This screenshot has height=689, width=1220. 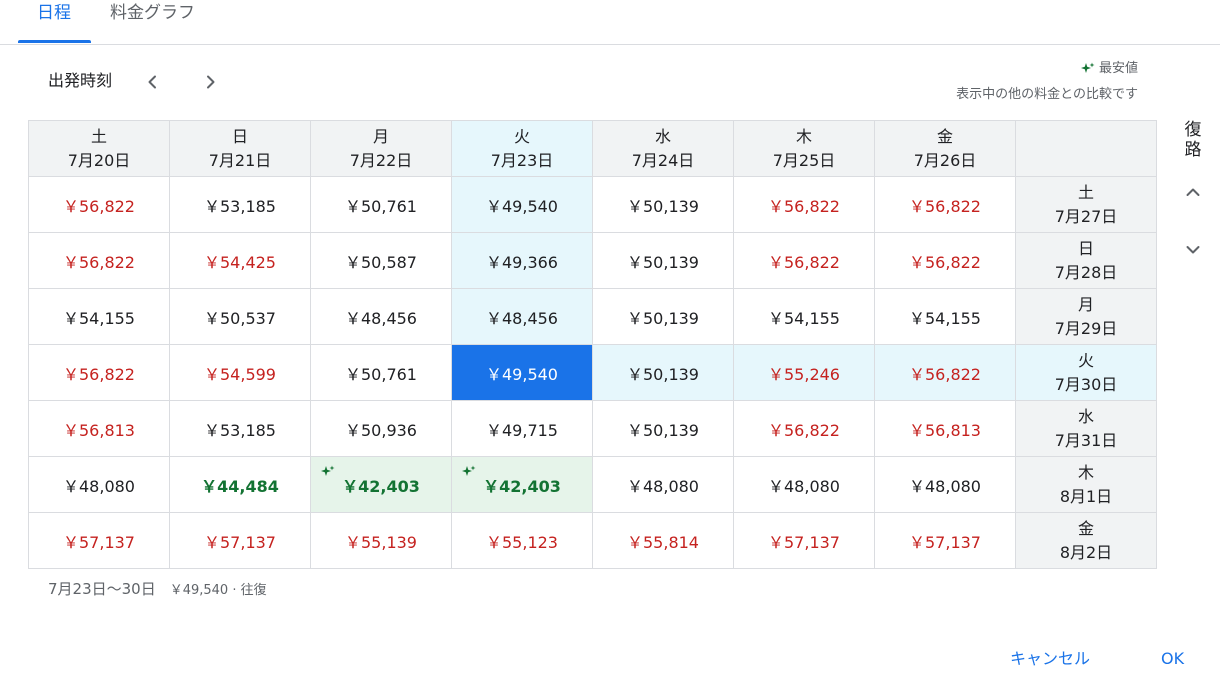 What do you see at coordinates (381, 260) in the screenshot?
I see `fare-cell: ￥50,587` at bounding box center [381, 260].